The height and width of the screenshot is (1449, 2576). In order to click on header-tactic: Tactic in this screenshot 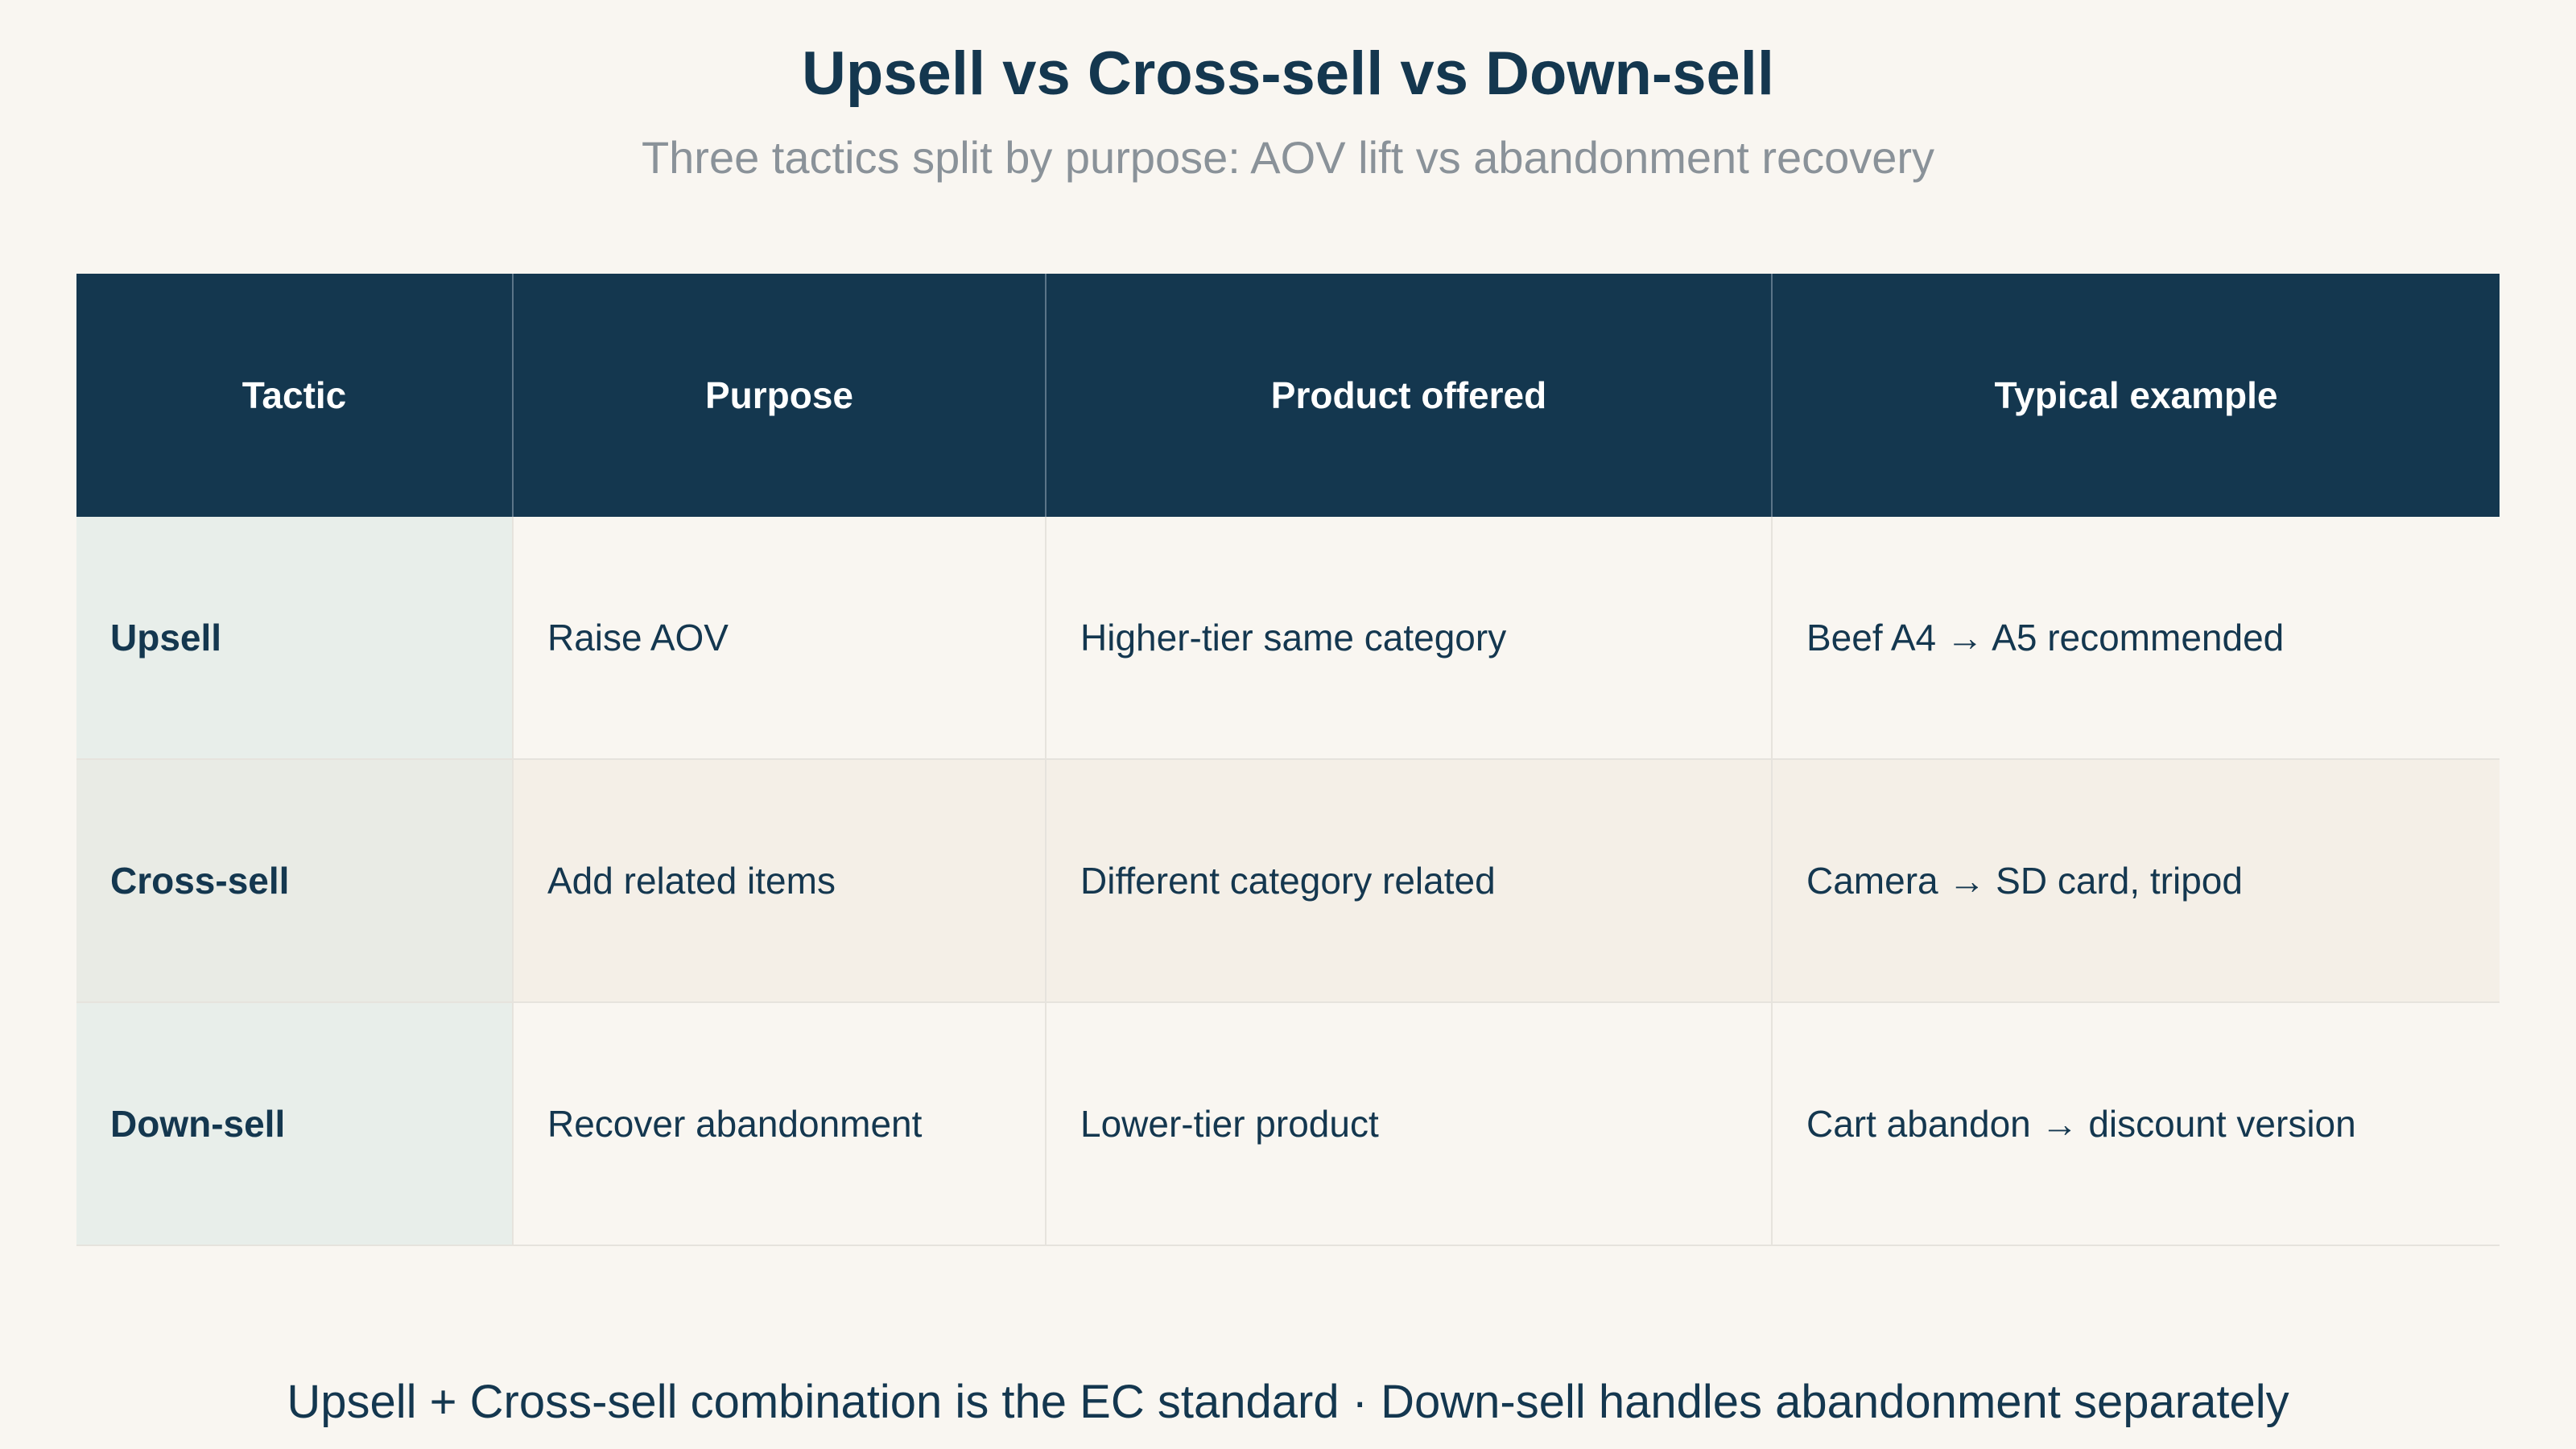, I will do `click(294, 395)`.